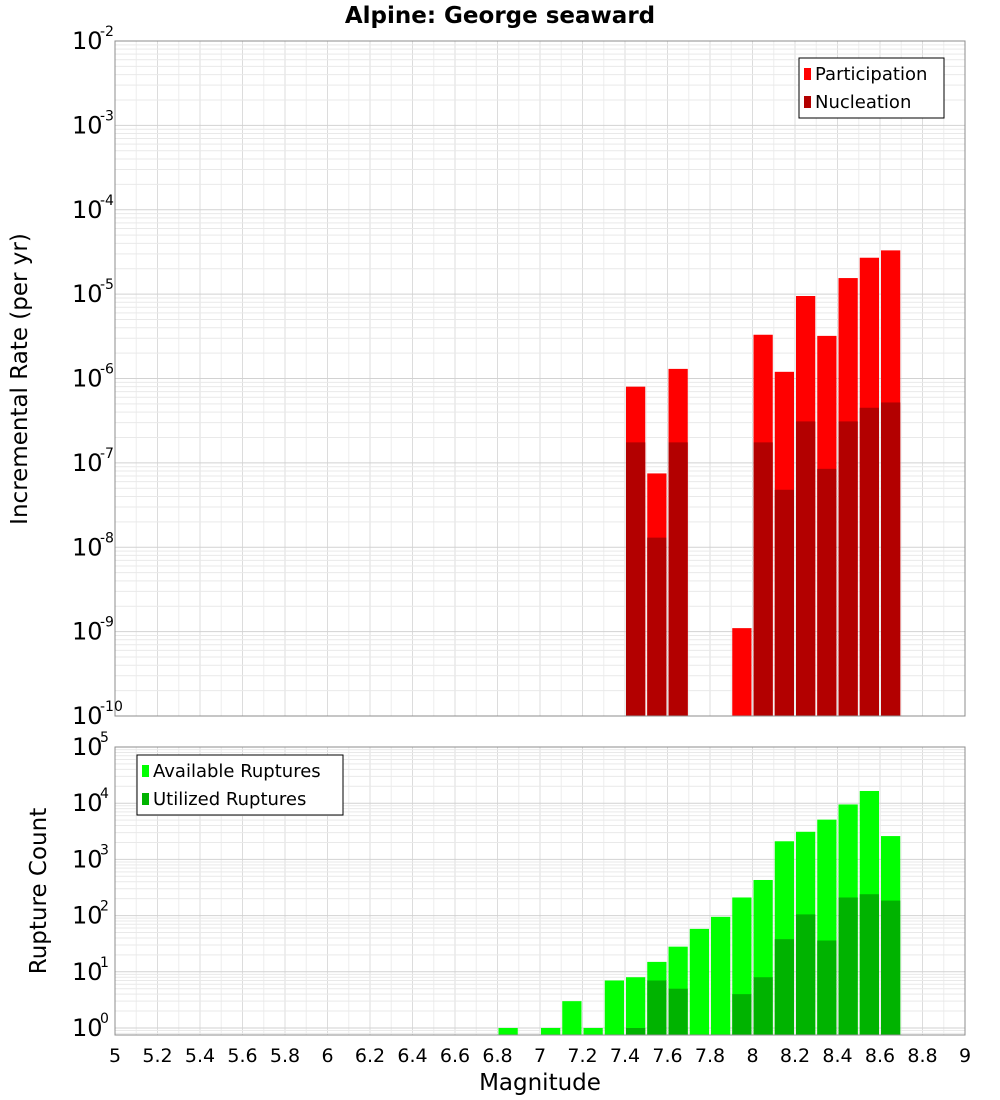 Image resolution: width=1000 pixels, height=1100 pixels. Describe the element at coordinates (111, 707) in the screenshot. I see `y-tick-exponent: -10` at that location.